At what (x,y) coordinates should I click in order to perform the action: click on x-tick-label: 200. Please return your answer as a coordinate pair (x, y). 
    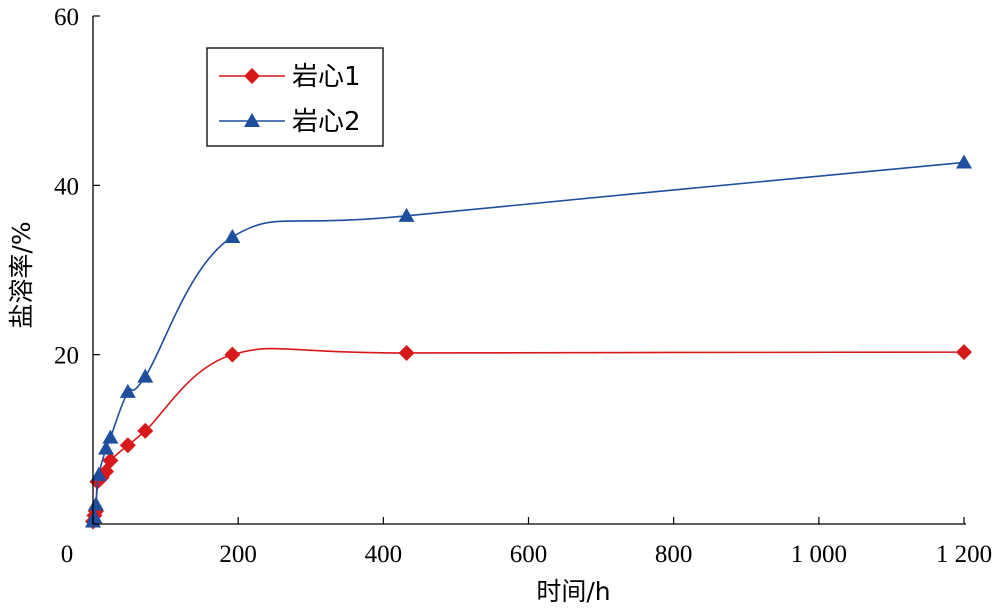
    Looking at the image, I should click on (238, 554).